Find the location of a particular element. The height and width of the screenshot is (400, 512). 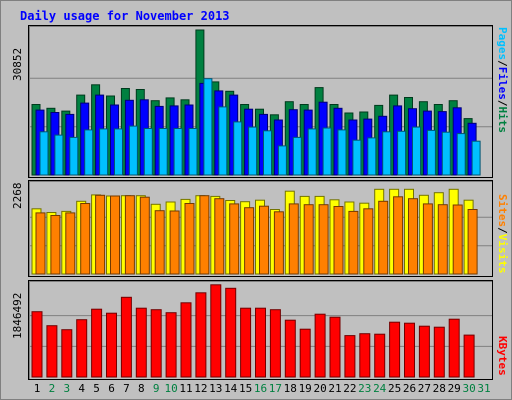

day-label-8: 8 is located at coordinates (141, 388).